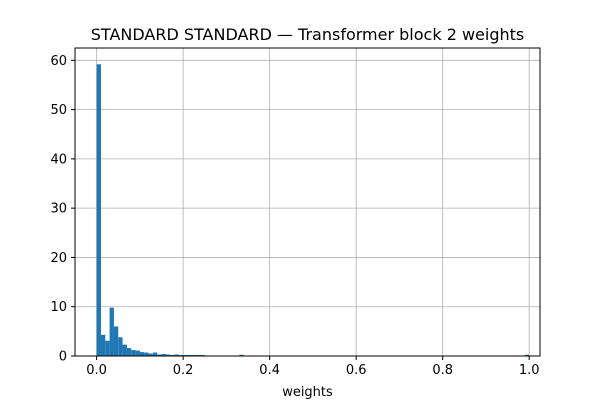 Image resolution: width=600 pixels, height=400 pixels. Describe the element at coordinates (356, 370) in the screenshot. I see `x-tick-label: 0.6` at that location.